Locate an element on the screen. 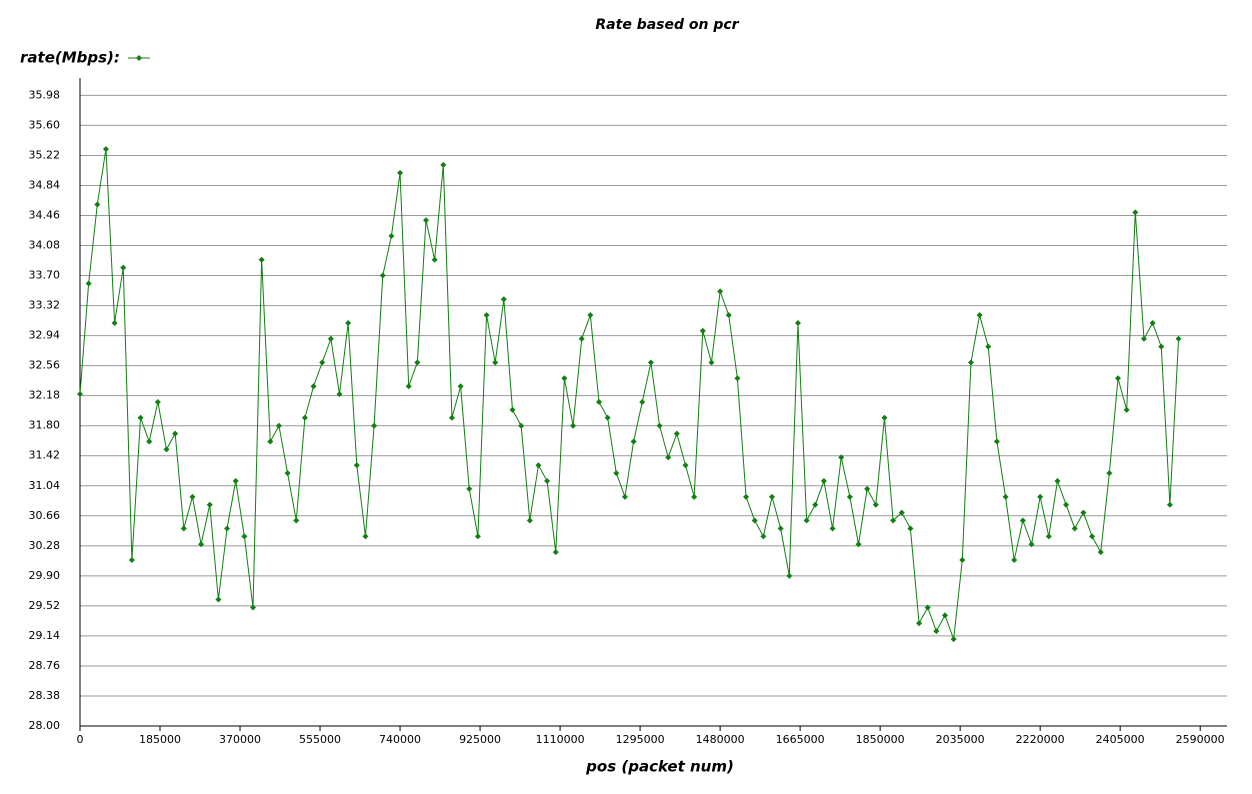 This screenshot has height=794, width=1252. y-tick-label: 31.80 is located at coordinates (45, 425).